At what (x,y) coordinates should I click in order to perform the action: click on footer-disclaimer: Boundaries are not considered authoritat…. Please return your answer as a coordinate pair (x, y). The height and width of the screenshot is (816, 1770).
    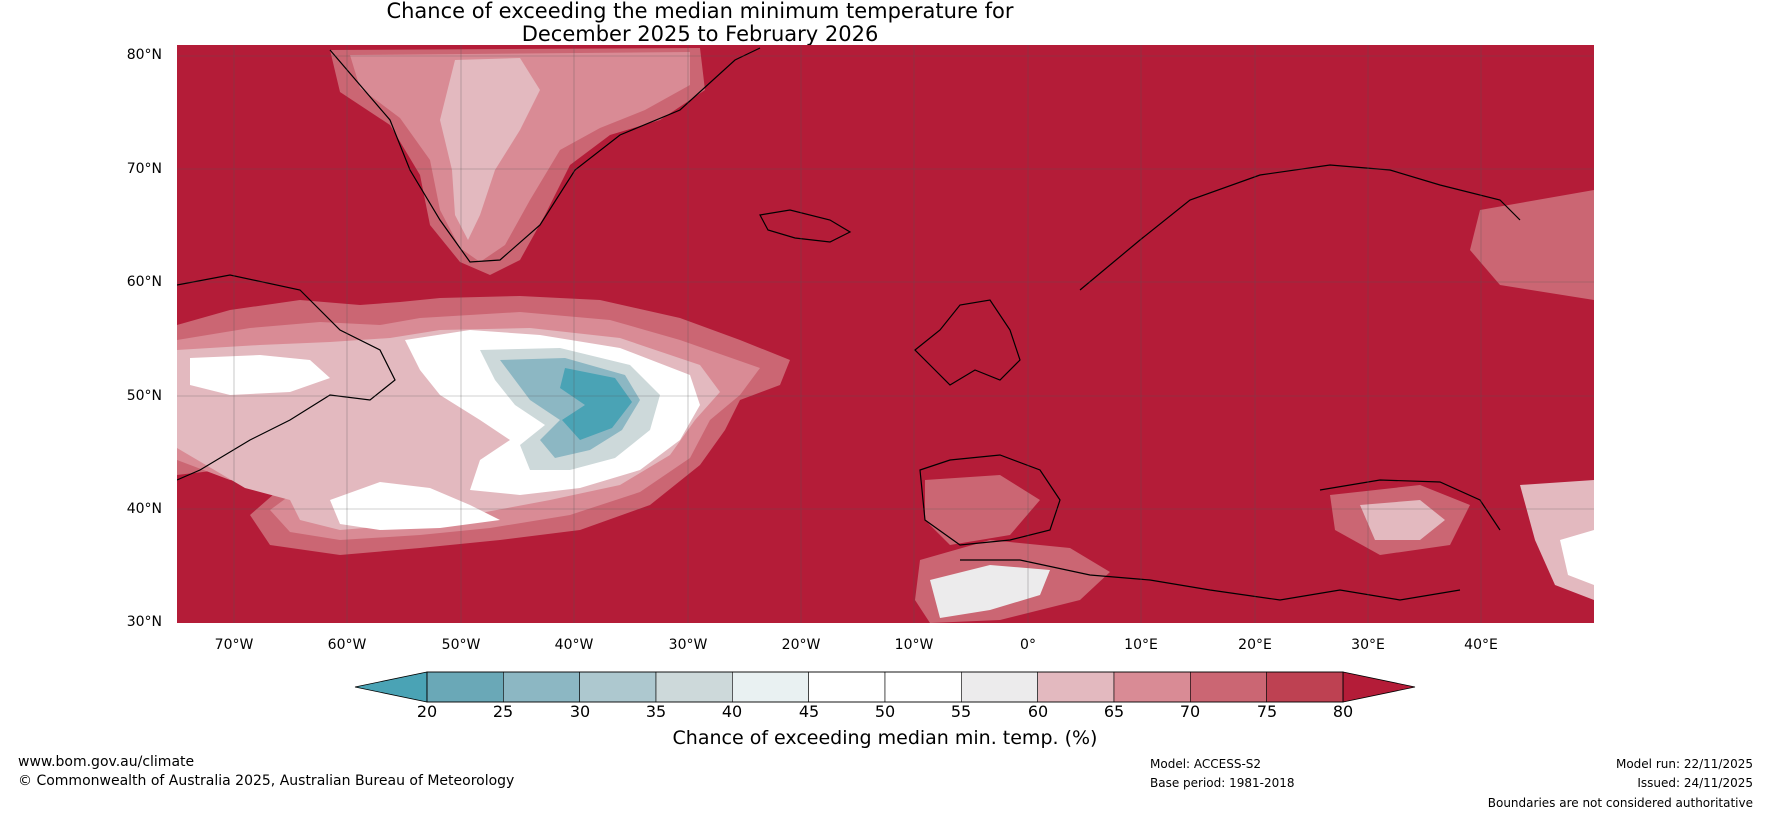
    Looking at the image, I should click on (1620, 803).